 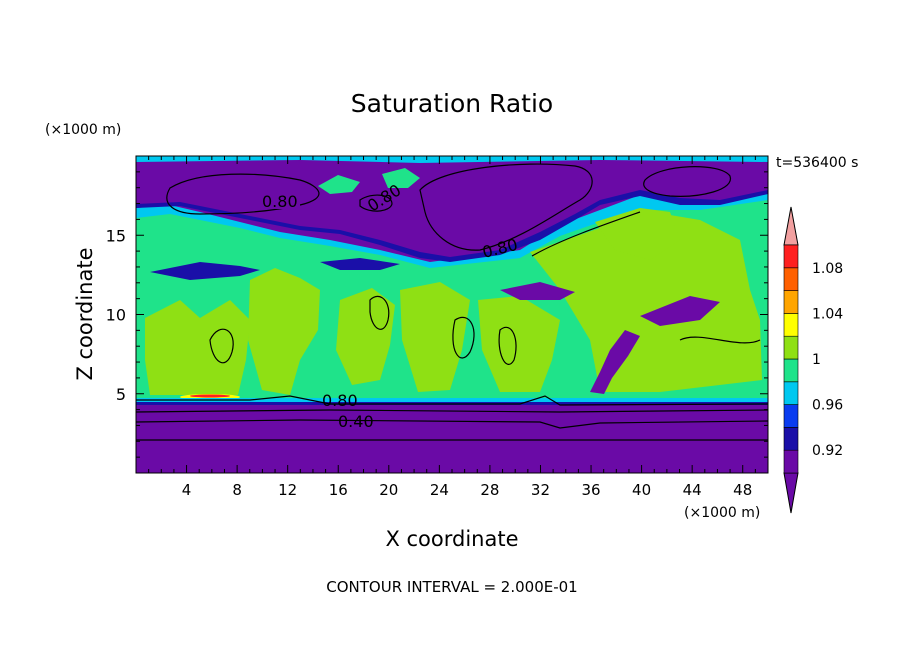 What do you see at coordinates (85, 313) in the screenshot?
I see `y-axis-title: Z coordinate` at bounding box center [85, 313].